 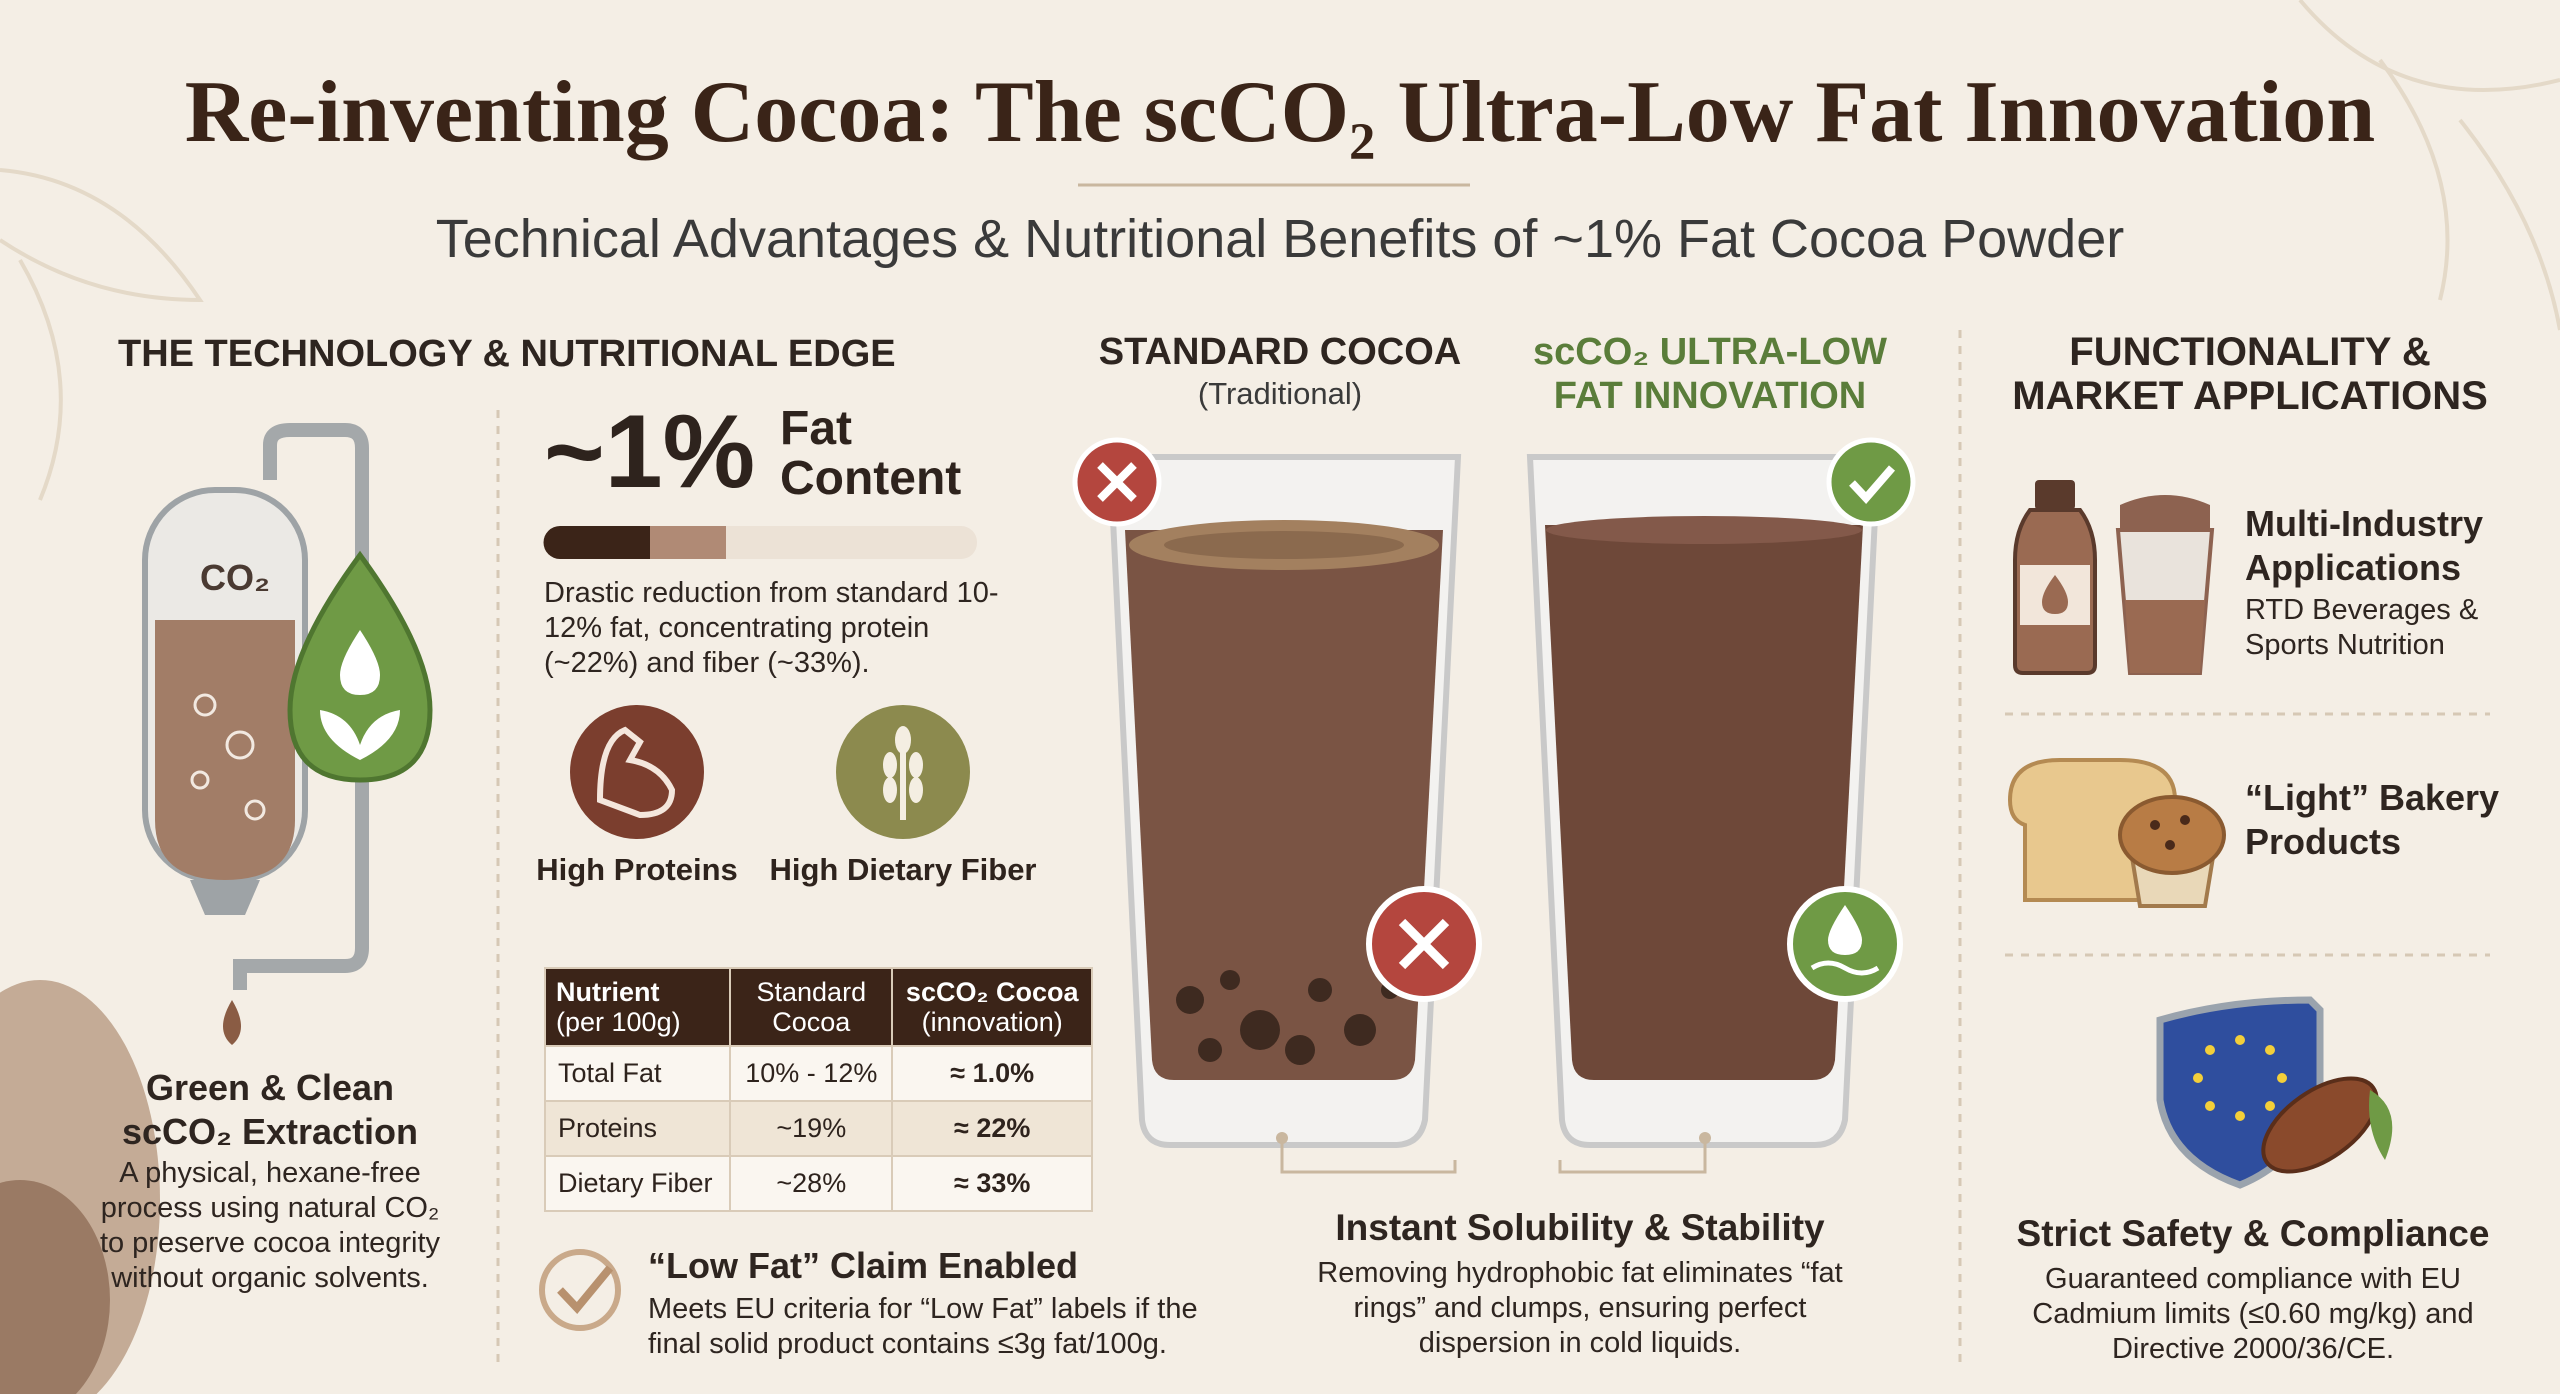 What do you see at coordinates (992, 992) in the screenshot?
I see `header-main: scCO₂ Cocoa` at bounding box center [992, 992].